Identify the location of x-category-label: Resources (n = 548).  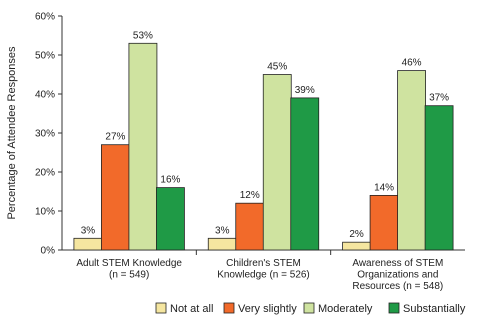
(397, 286).